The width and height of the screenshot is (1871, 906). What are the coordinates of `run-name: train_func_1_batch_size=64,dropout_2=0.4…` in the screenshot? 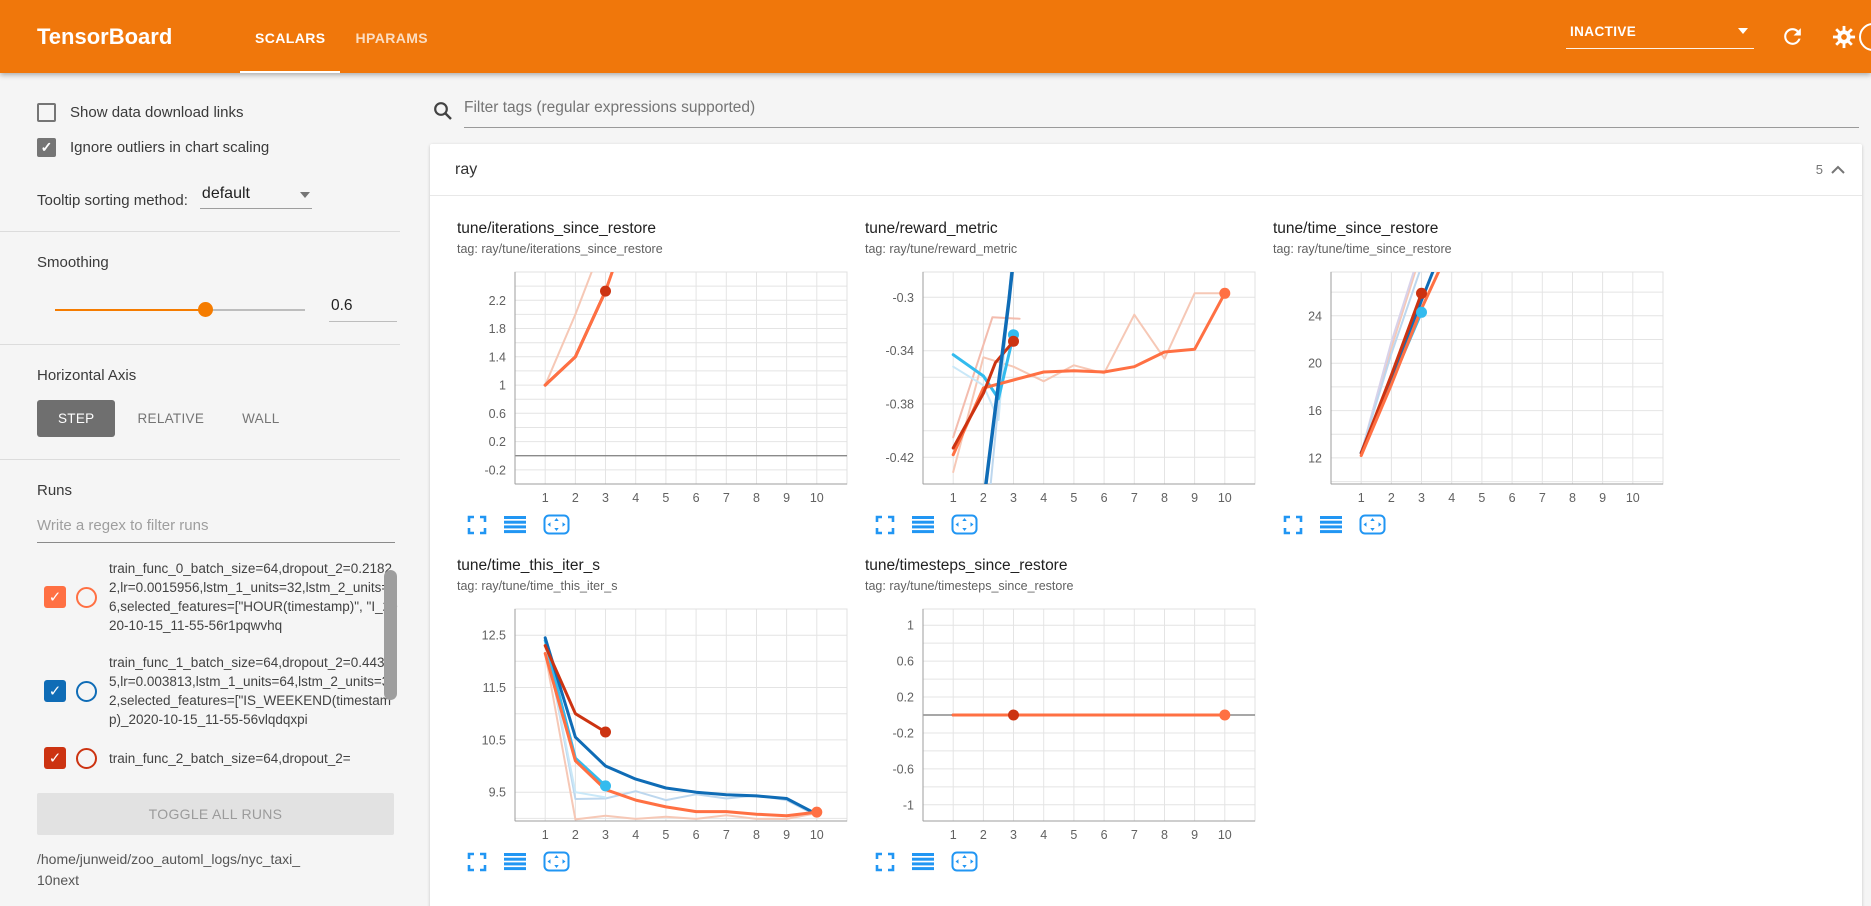 It's located at (250, 691).